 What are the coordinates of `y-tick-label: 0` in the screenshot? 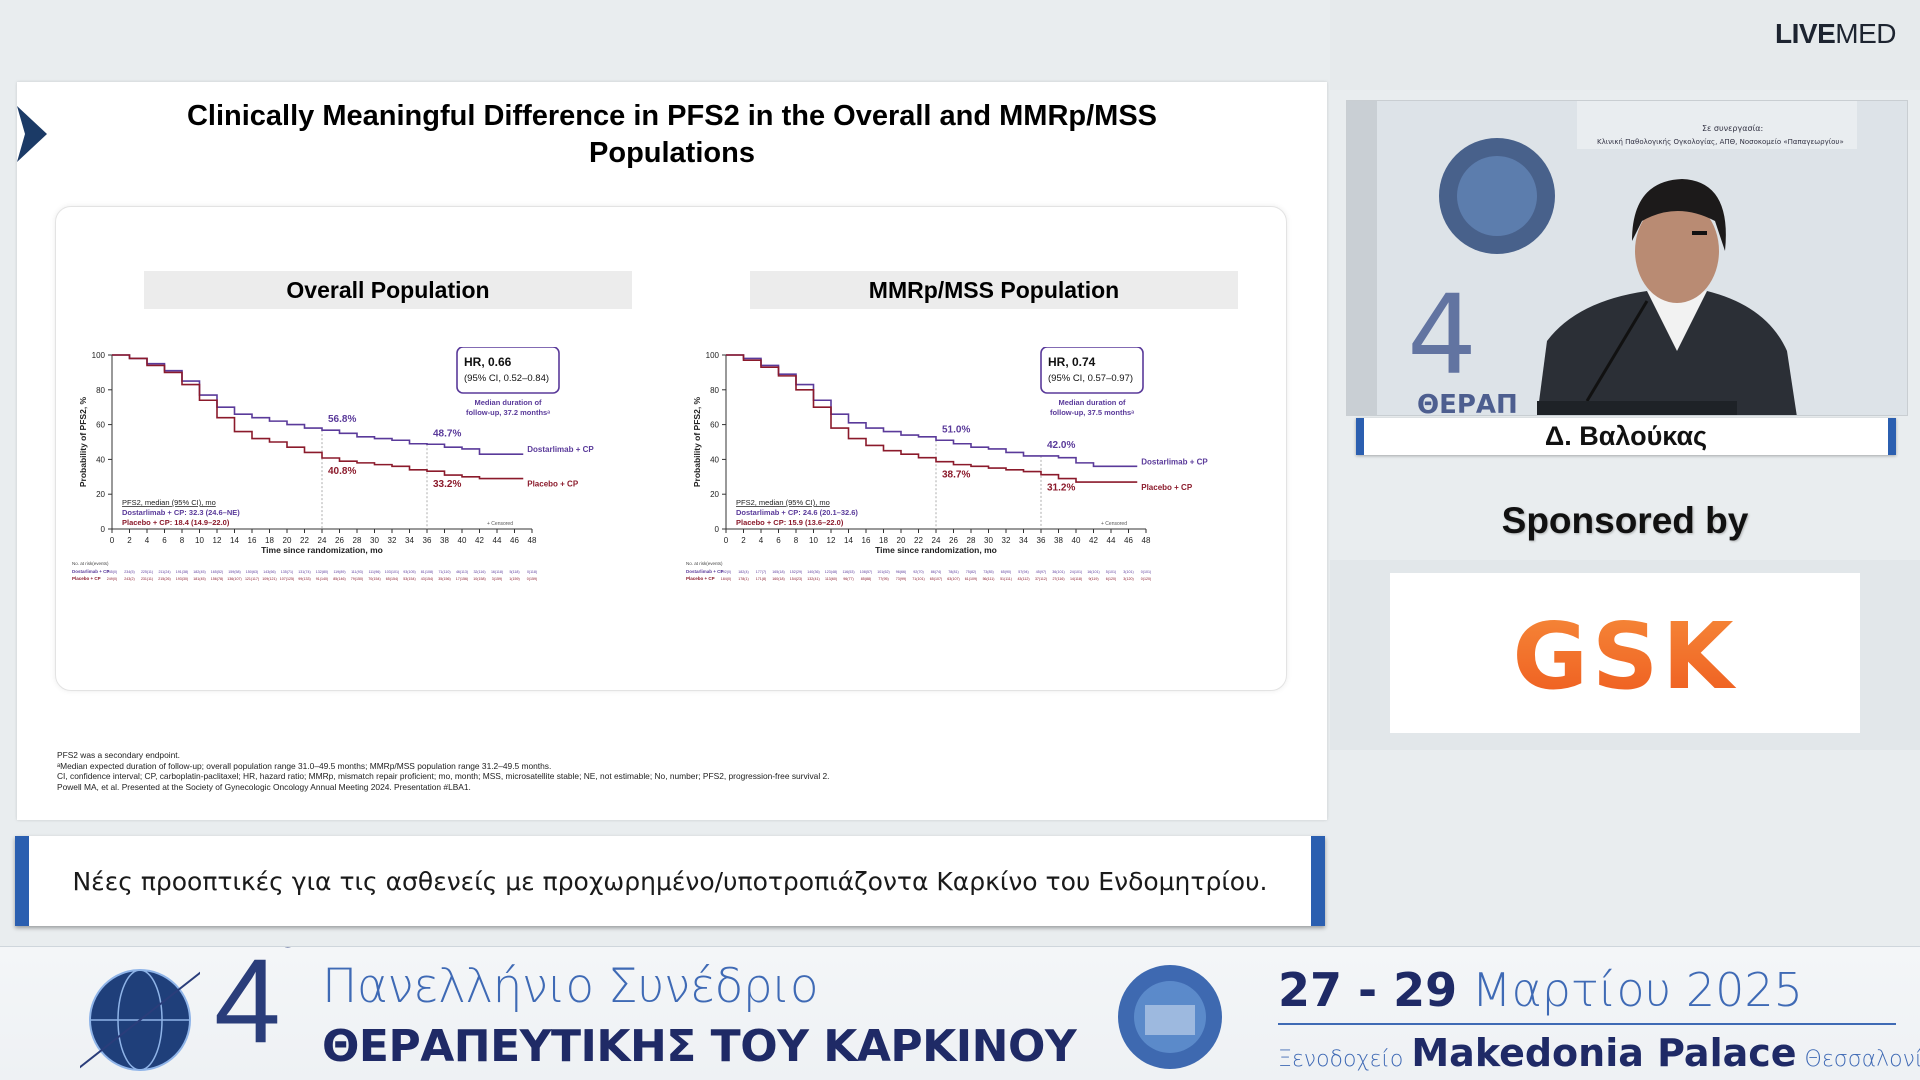 It's located at (717, 529).